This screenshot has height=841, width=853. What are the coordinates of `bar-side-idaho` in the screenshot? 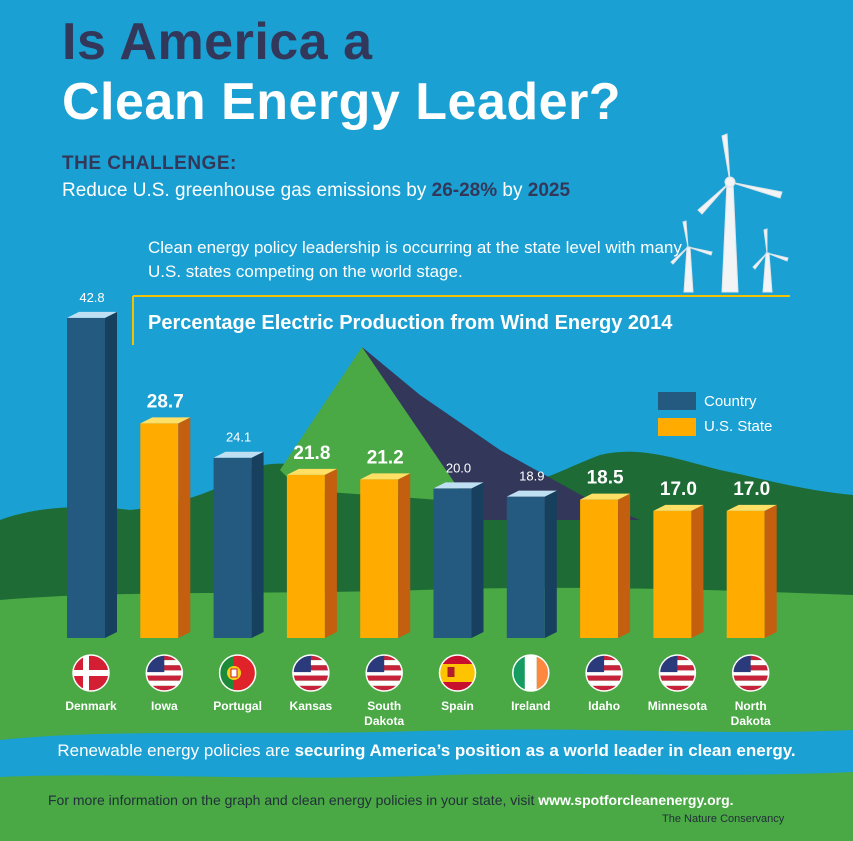 It's located at (624, 565).